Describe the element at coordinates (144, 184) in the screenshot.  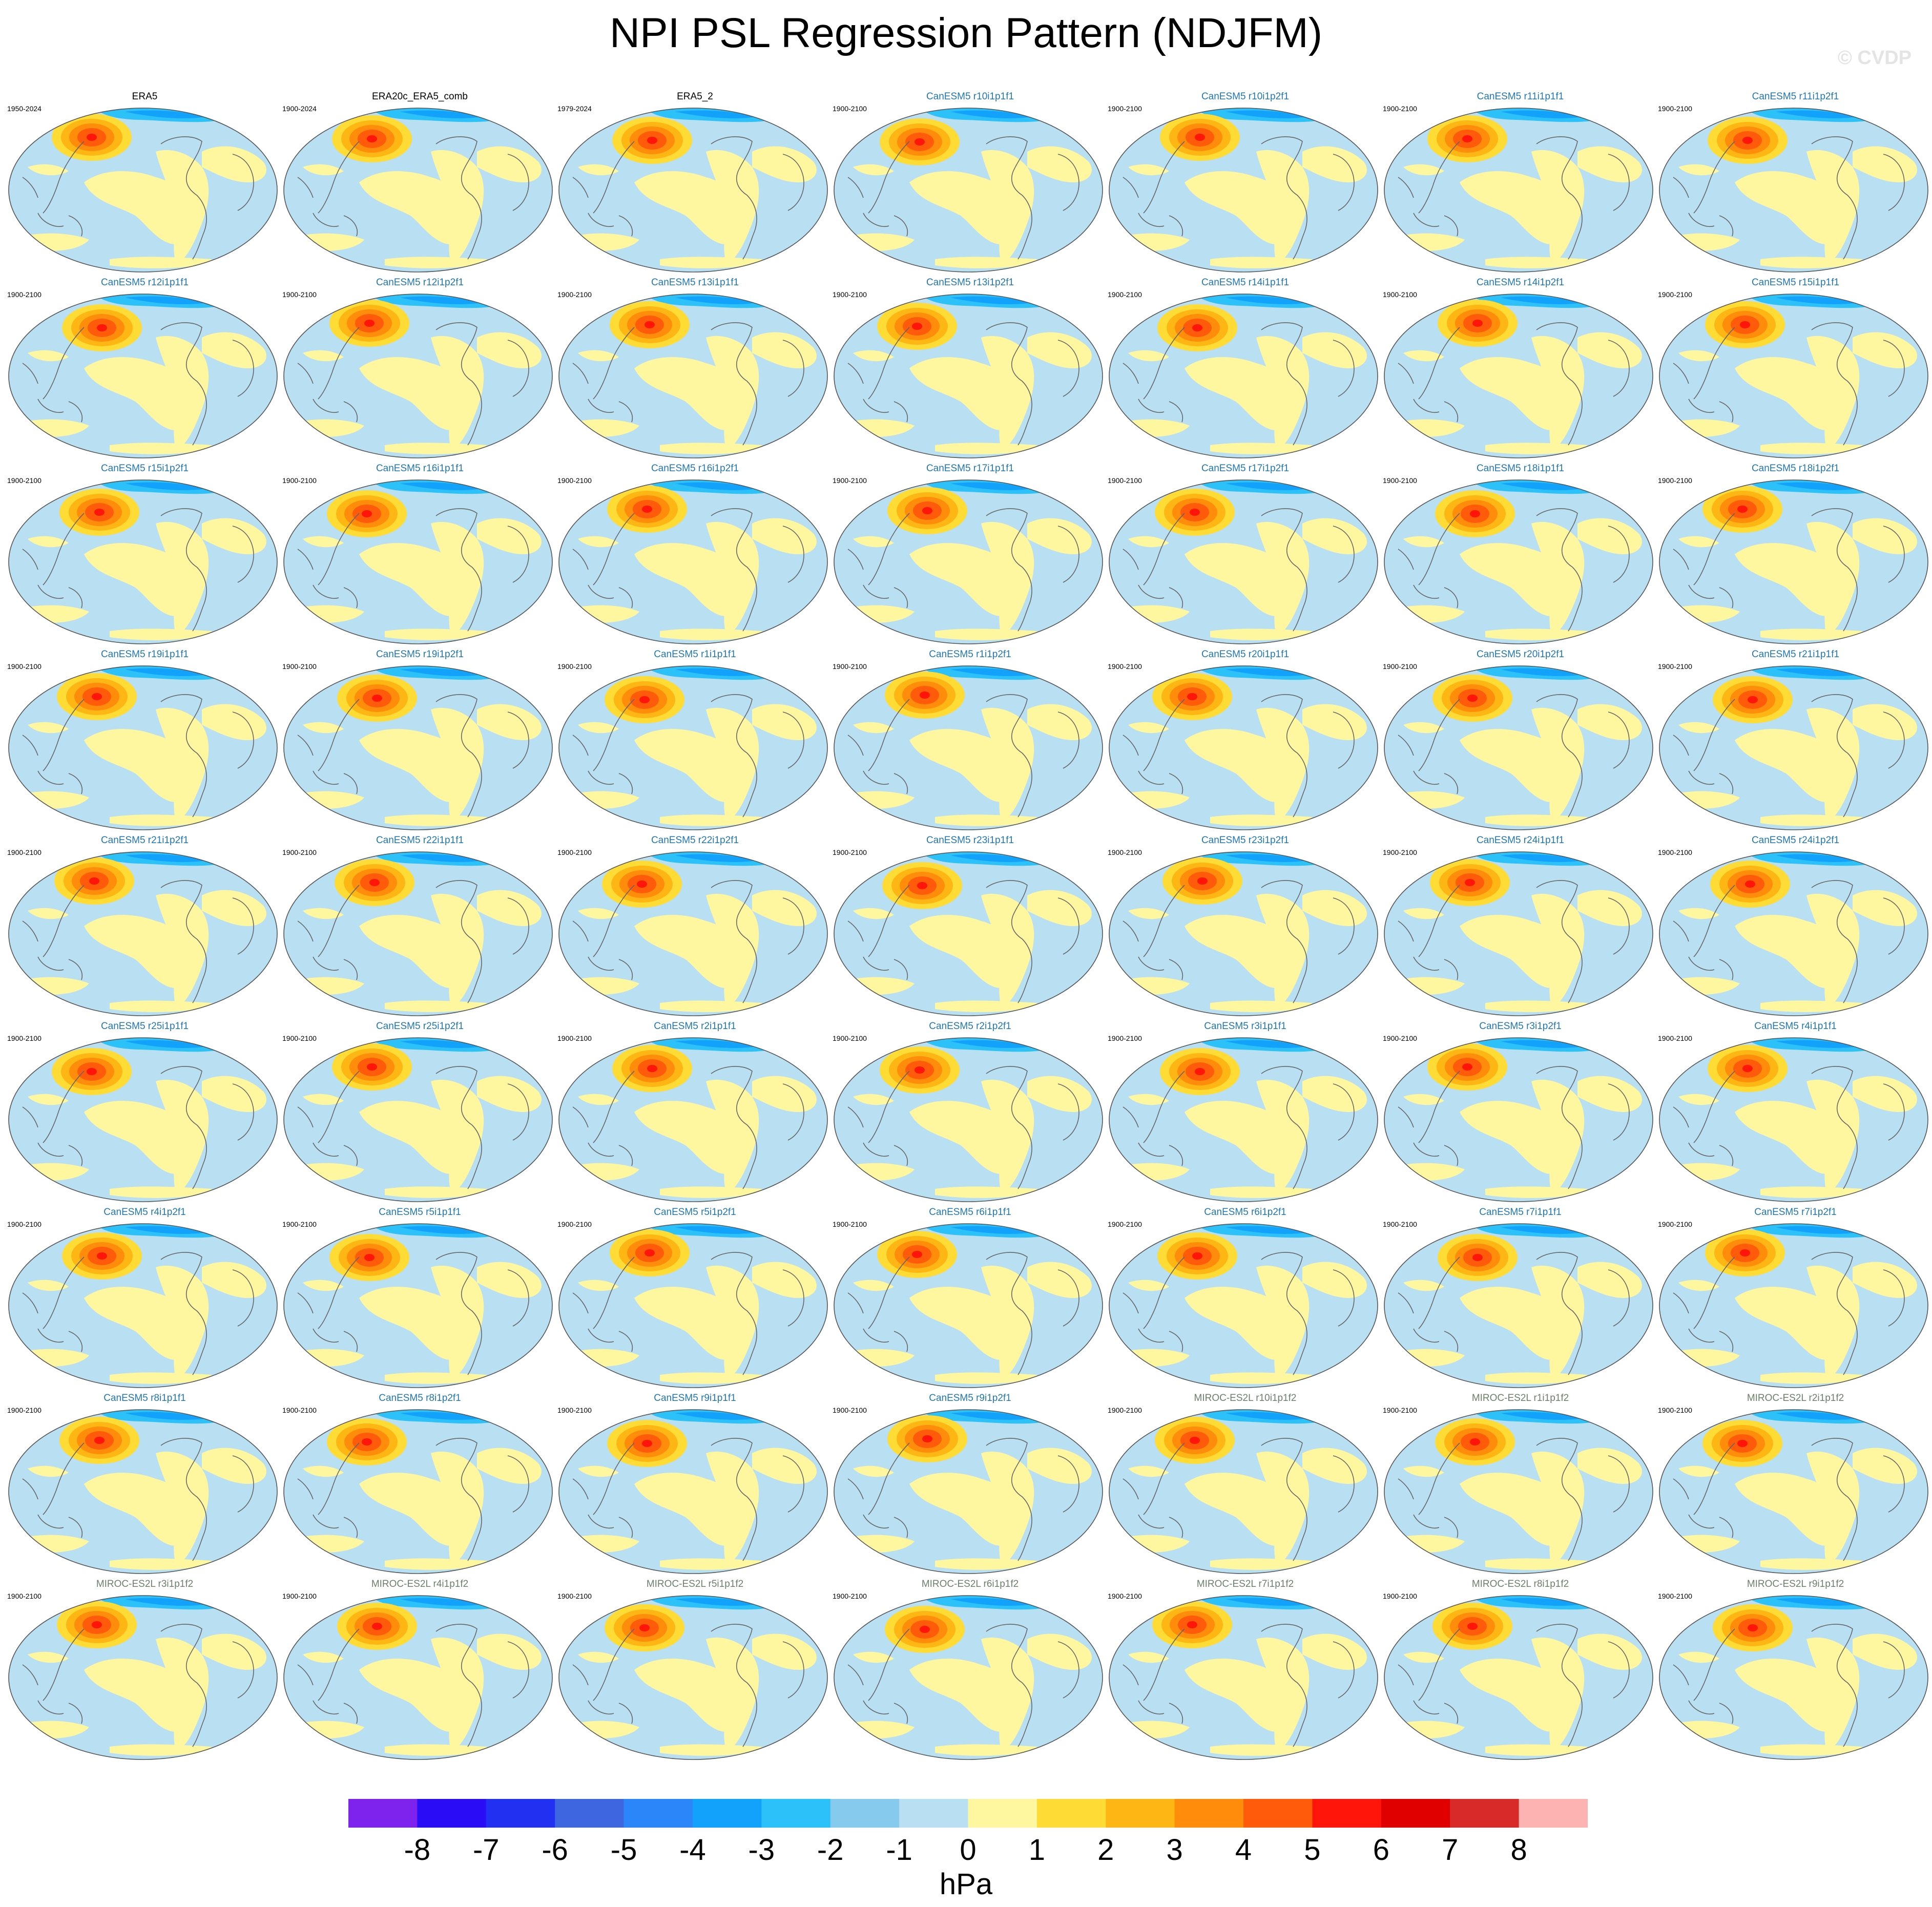
I see `map-panel: ERA5 1950-2024` at that location.